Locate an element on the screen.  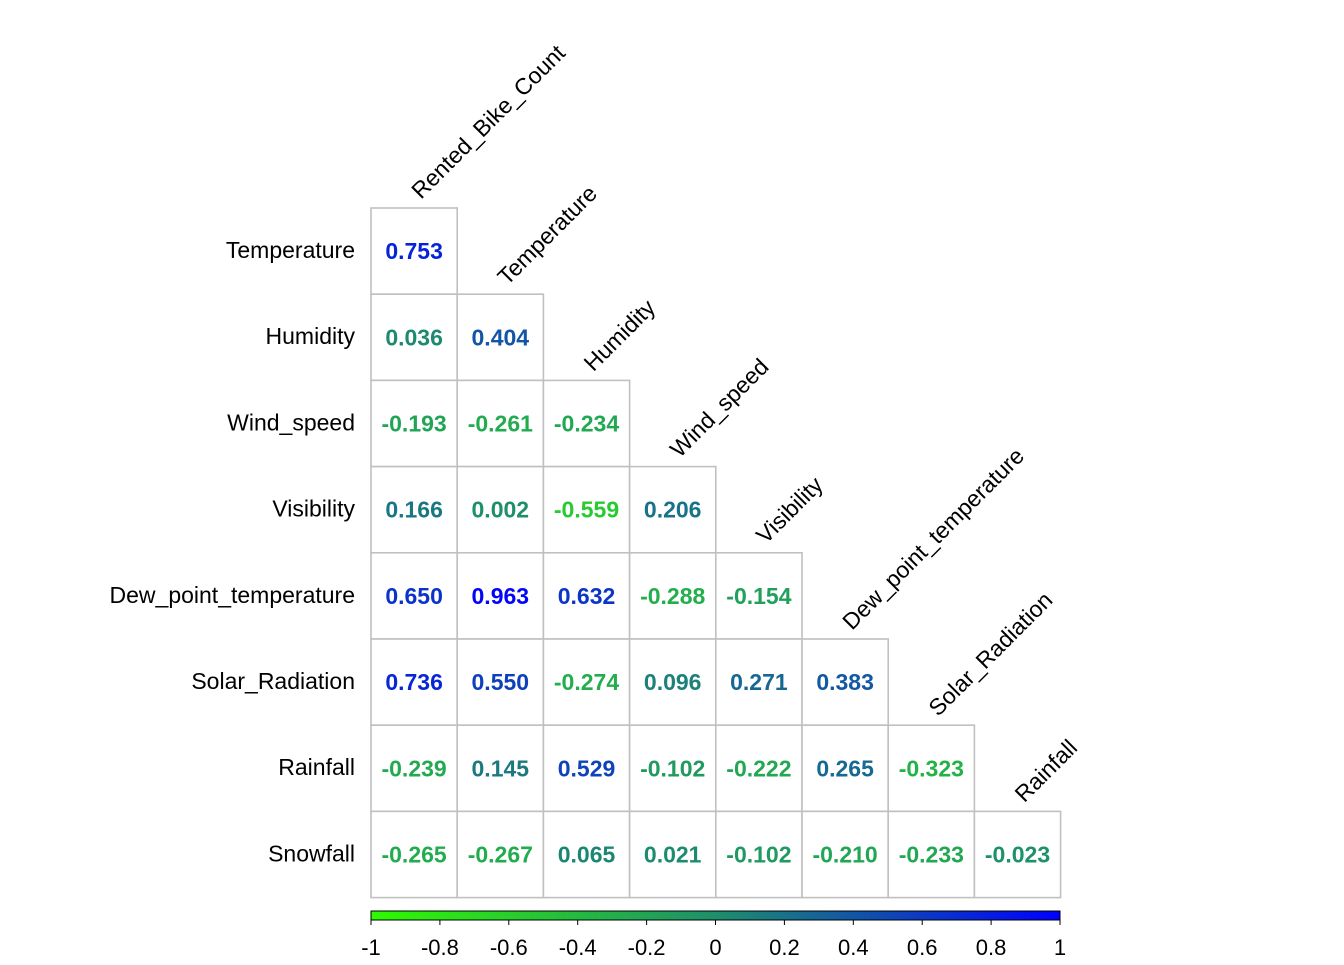
row-label: Visibility is located at coordinates (313, 509).